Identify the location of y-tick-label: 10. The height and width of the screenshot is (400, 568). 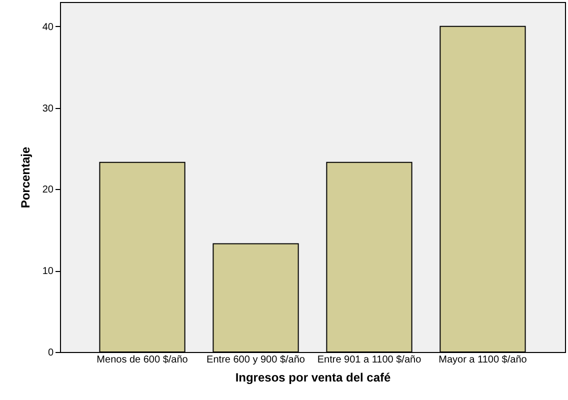
(48, 272).